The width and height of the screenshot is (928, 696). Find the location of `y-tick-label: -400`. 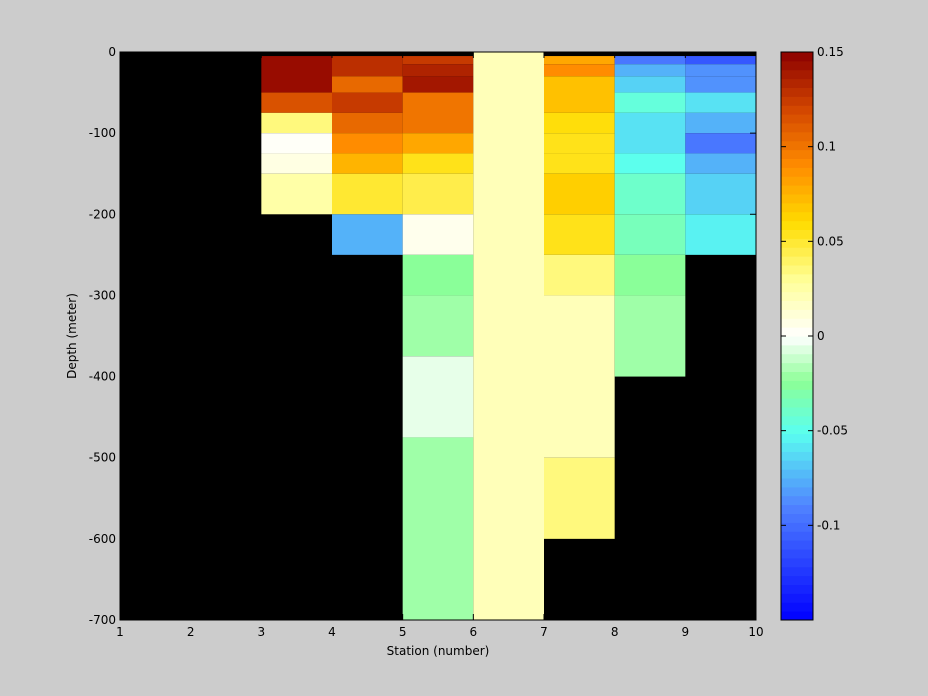

y-tick-label: -400 is located at coordinates (102, 377).